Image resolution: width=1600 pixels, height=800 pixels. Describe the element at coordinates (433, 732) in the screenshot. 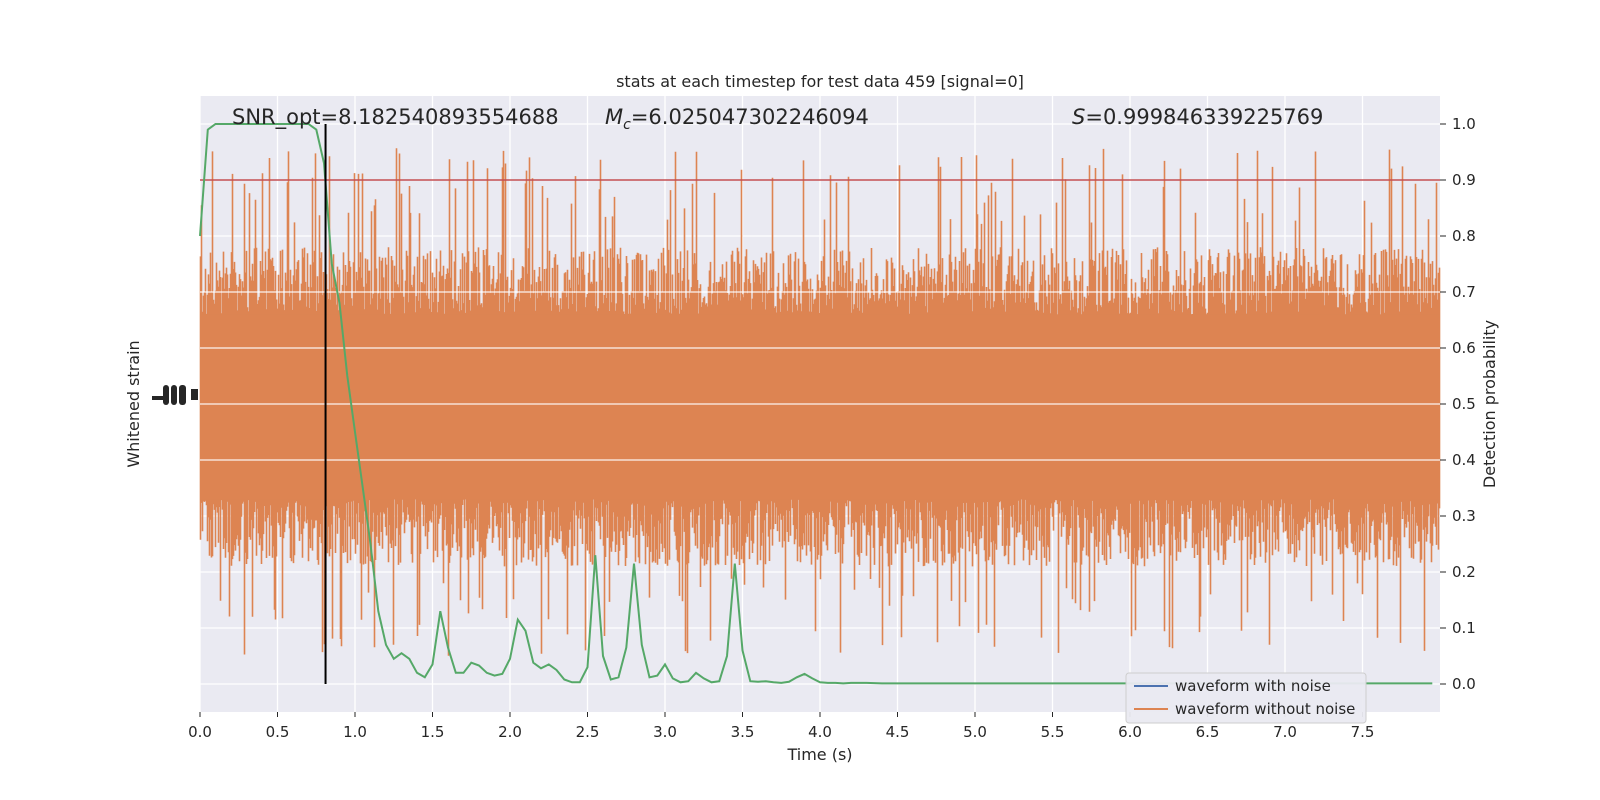

I see `x-tick-label: 1.5` at that location.